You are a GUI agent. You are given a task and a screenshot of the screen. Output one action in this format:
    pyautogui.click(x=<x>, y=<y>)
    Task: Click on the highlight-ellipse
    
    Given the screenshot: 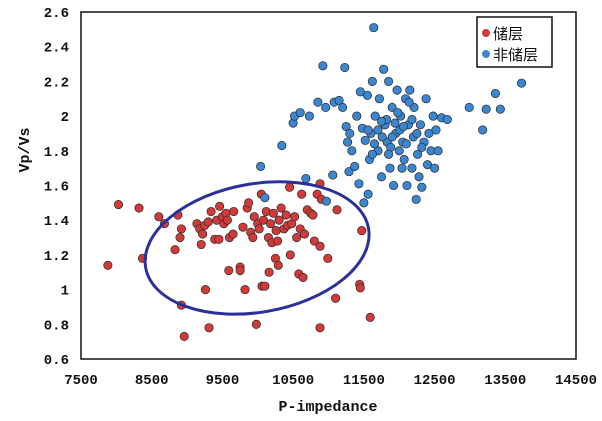 What is the action you would take?
    pyautogui.click(x=257, y=248)
    